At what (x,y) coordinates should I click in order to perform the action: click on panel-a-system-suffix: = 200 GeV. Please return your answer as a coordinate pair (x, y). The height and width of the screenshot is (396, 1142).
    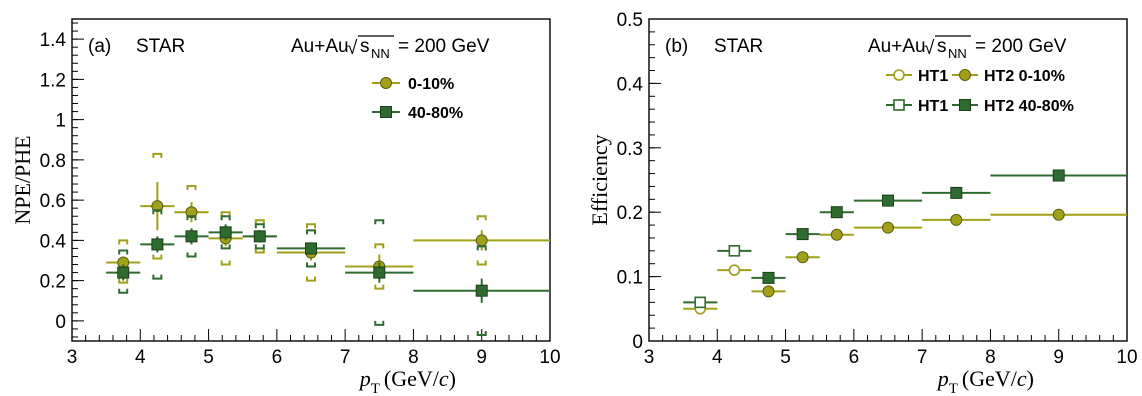
    Looking at the image, I should click on (444, 46).